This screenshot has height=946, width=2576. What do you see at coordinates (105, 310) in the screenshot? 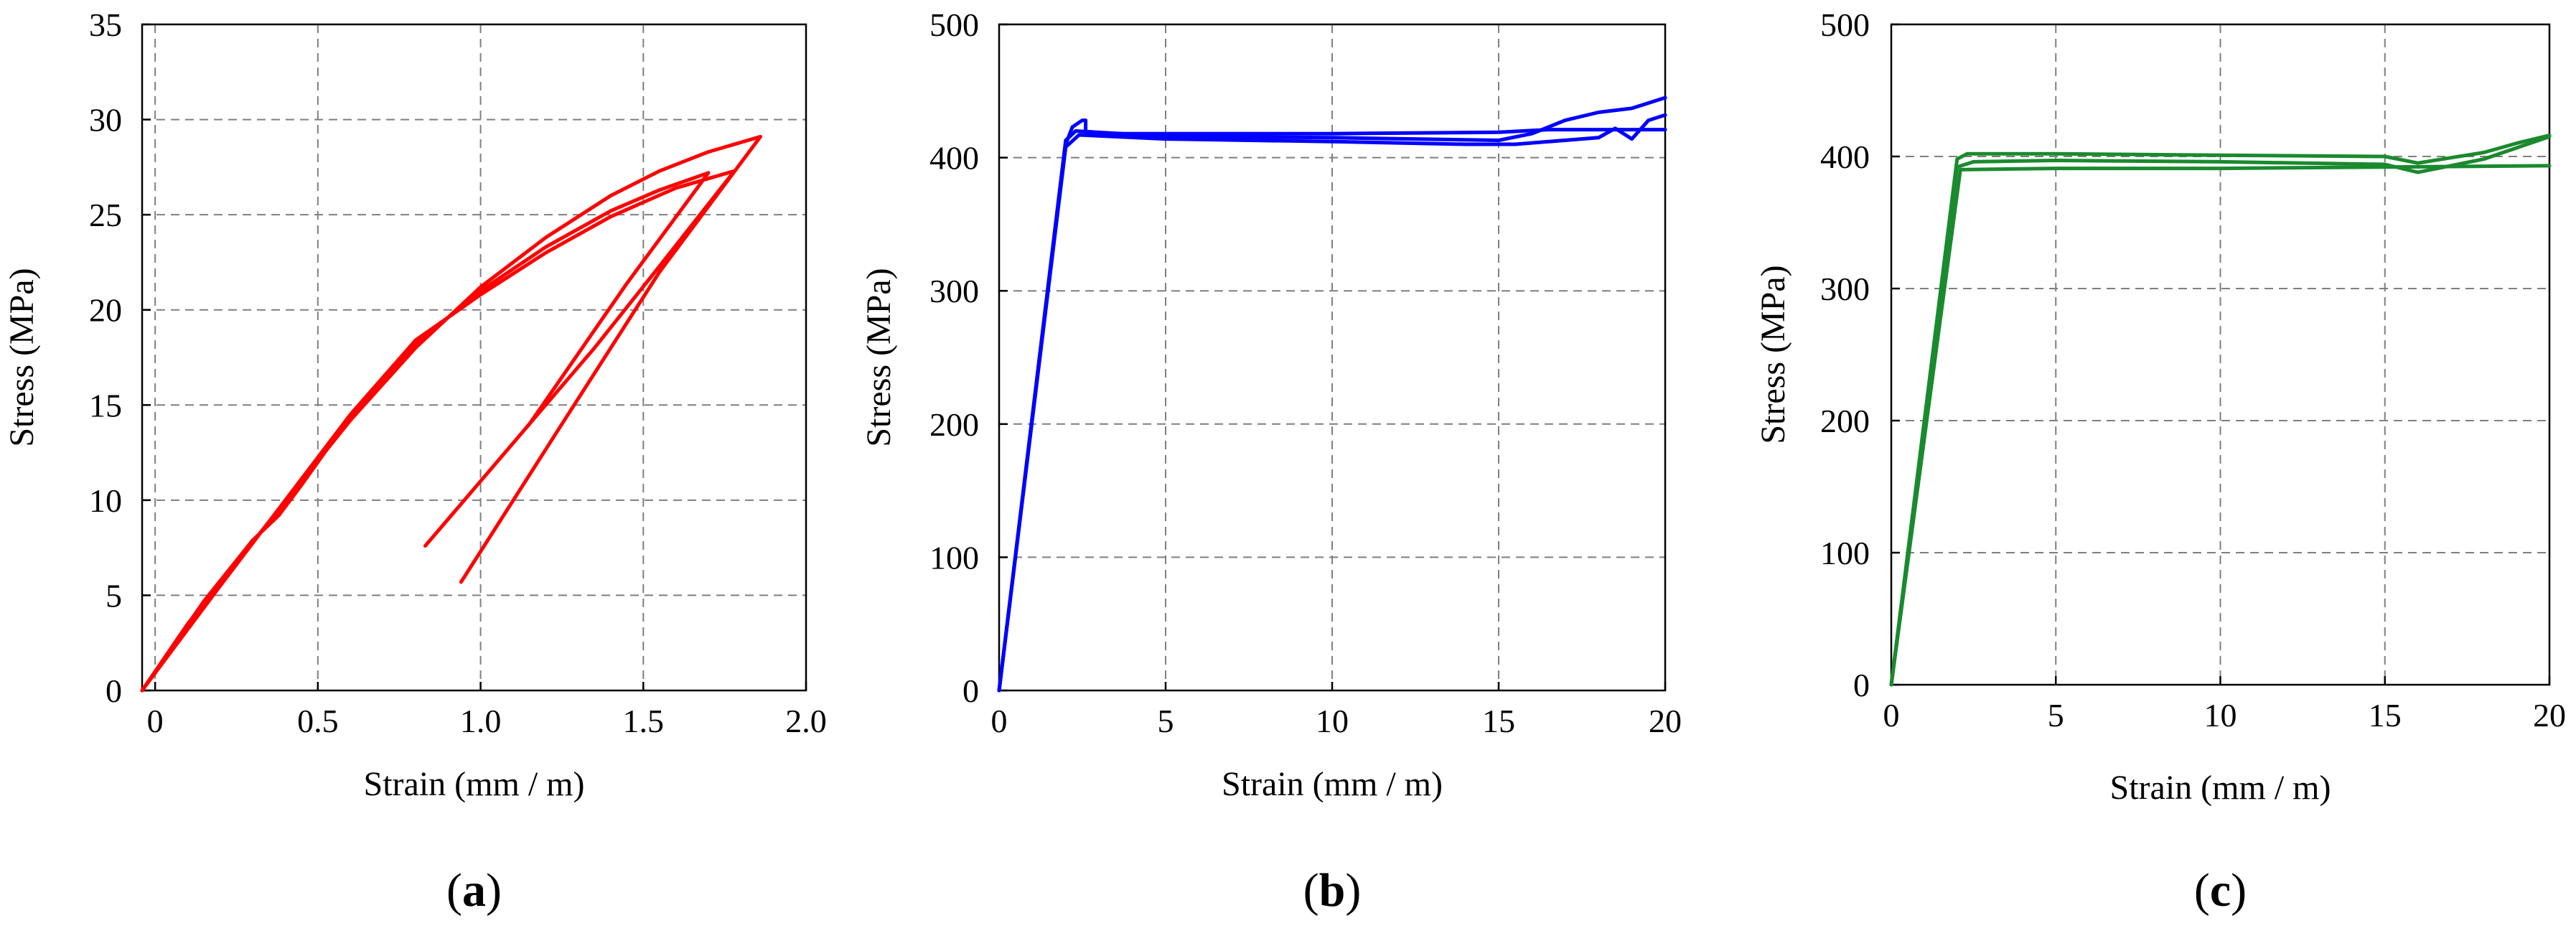
I see `y-tick-label: 20` at bounding box center [105, 310].